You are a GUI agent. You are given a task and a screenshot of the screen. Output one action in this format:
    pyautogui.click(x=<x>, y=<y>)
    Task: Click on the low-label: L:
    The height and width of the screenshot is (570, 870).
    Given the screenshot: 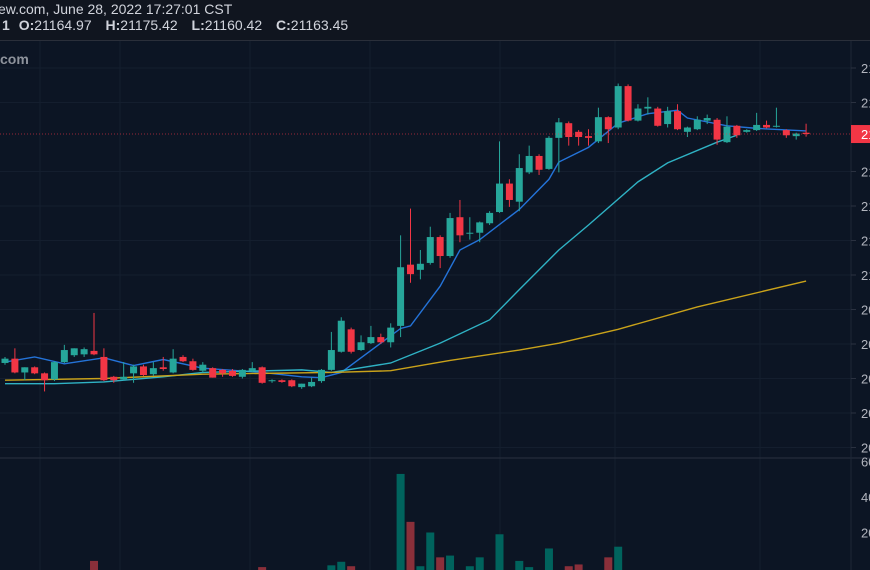 What is the action you would take?
    pyautogui.click(x=198, y=25)
    